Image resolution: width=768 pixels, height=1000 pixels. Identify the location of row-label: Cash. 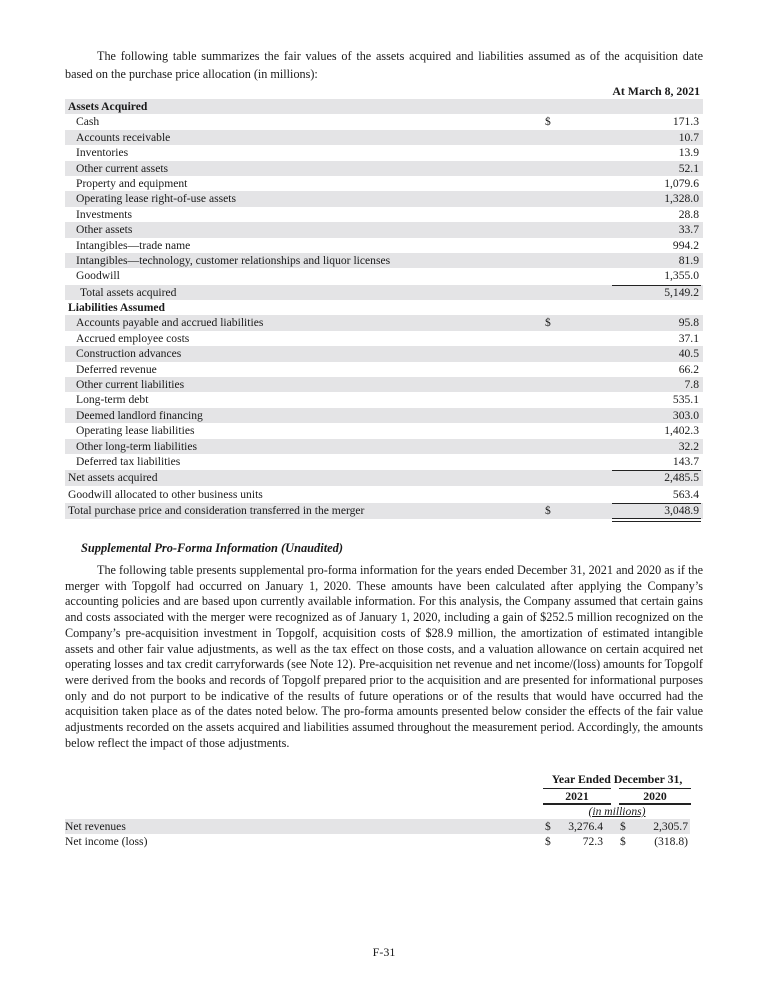
(88, 122).